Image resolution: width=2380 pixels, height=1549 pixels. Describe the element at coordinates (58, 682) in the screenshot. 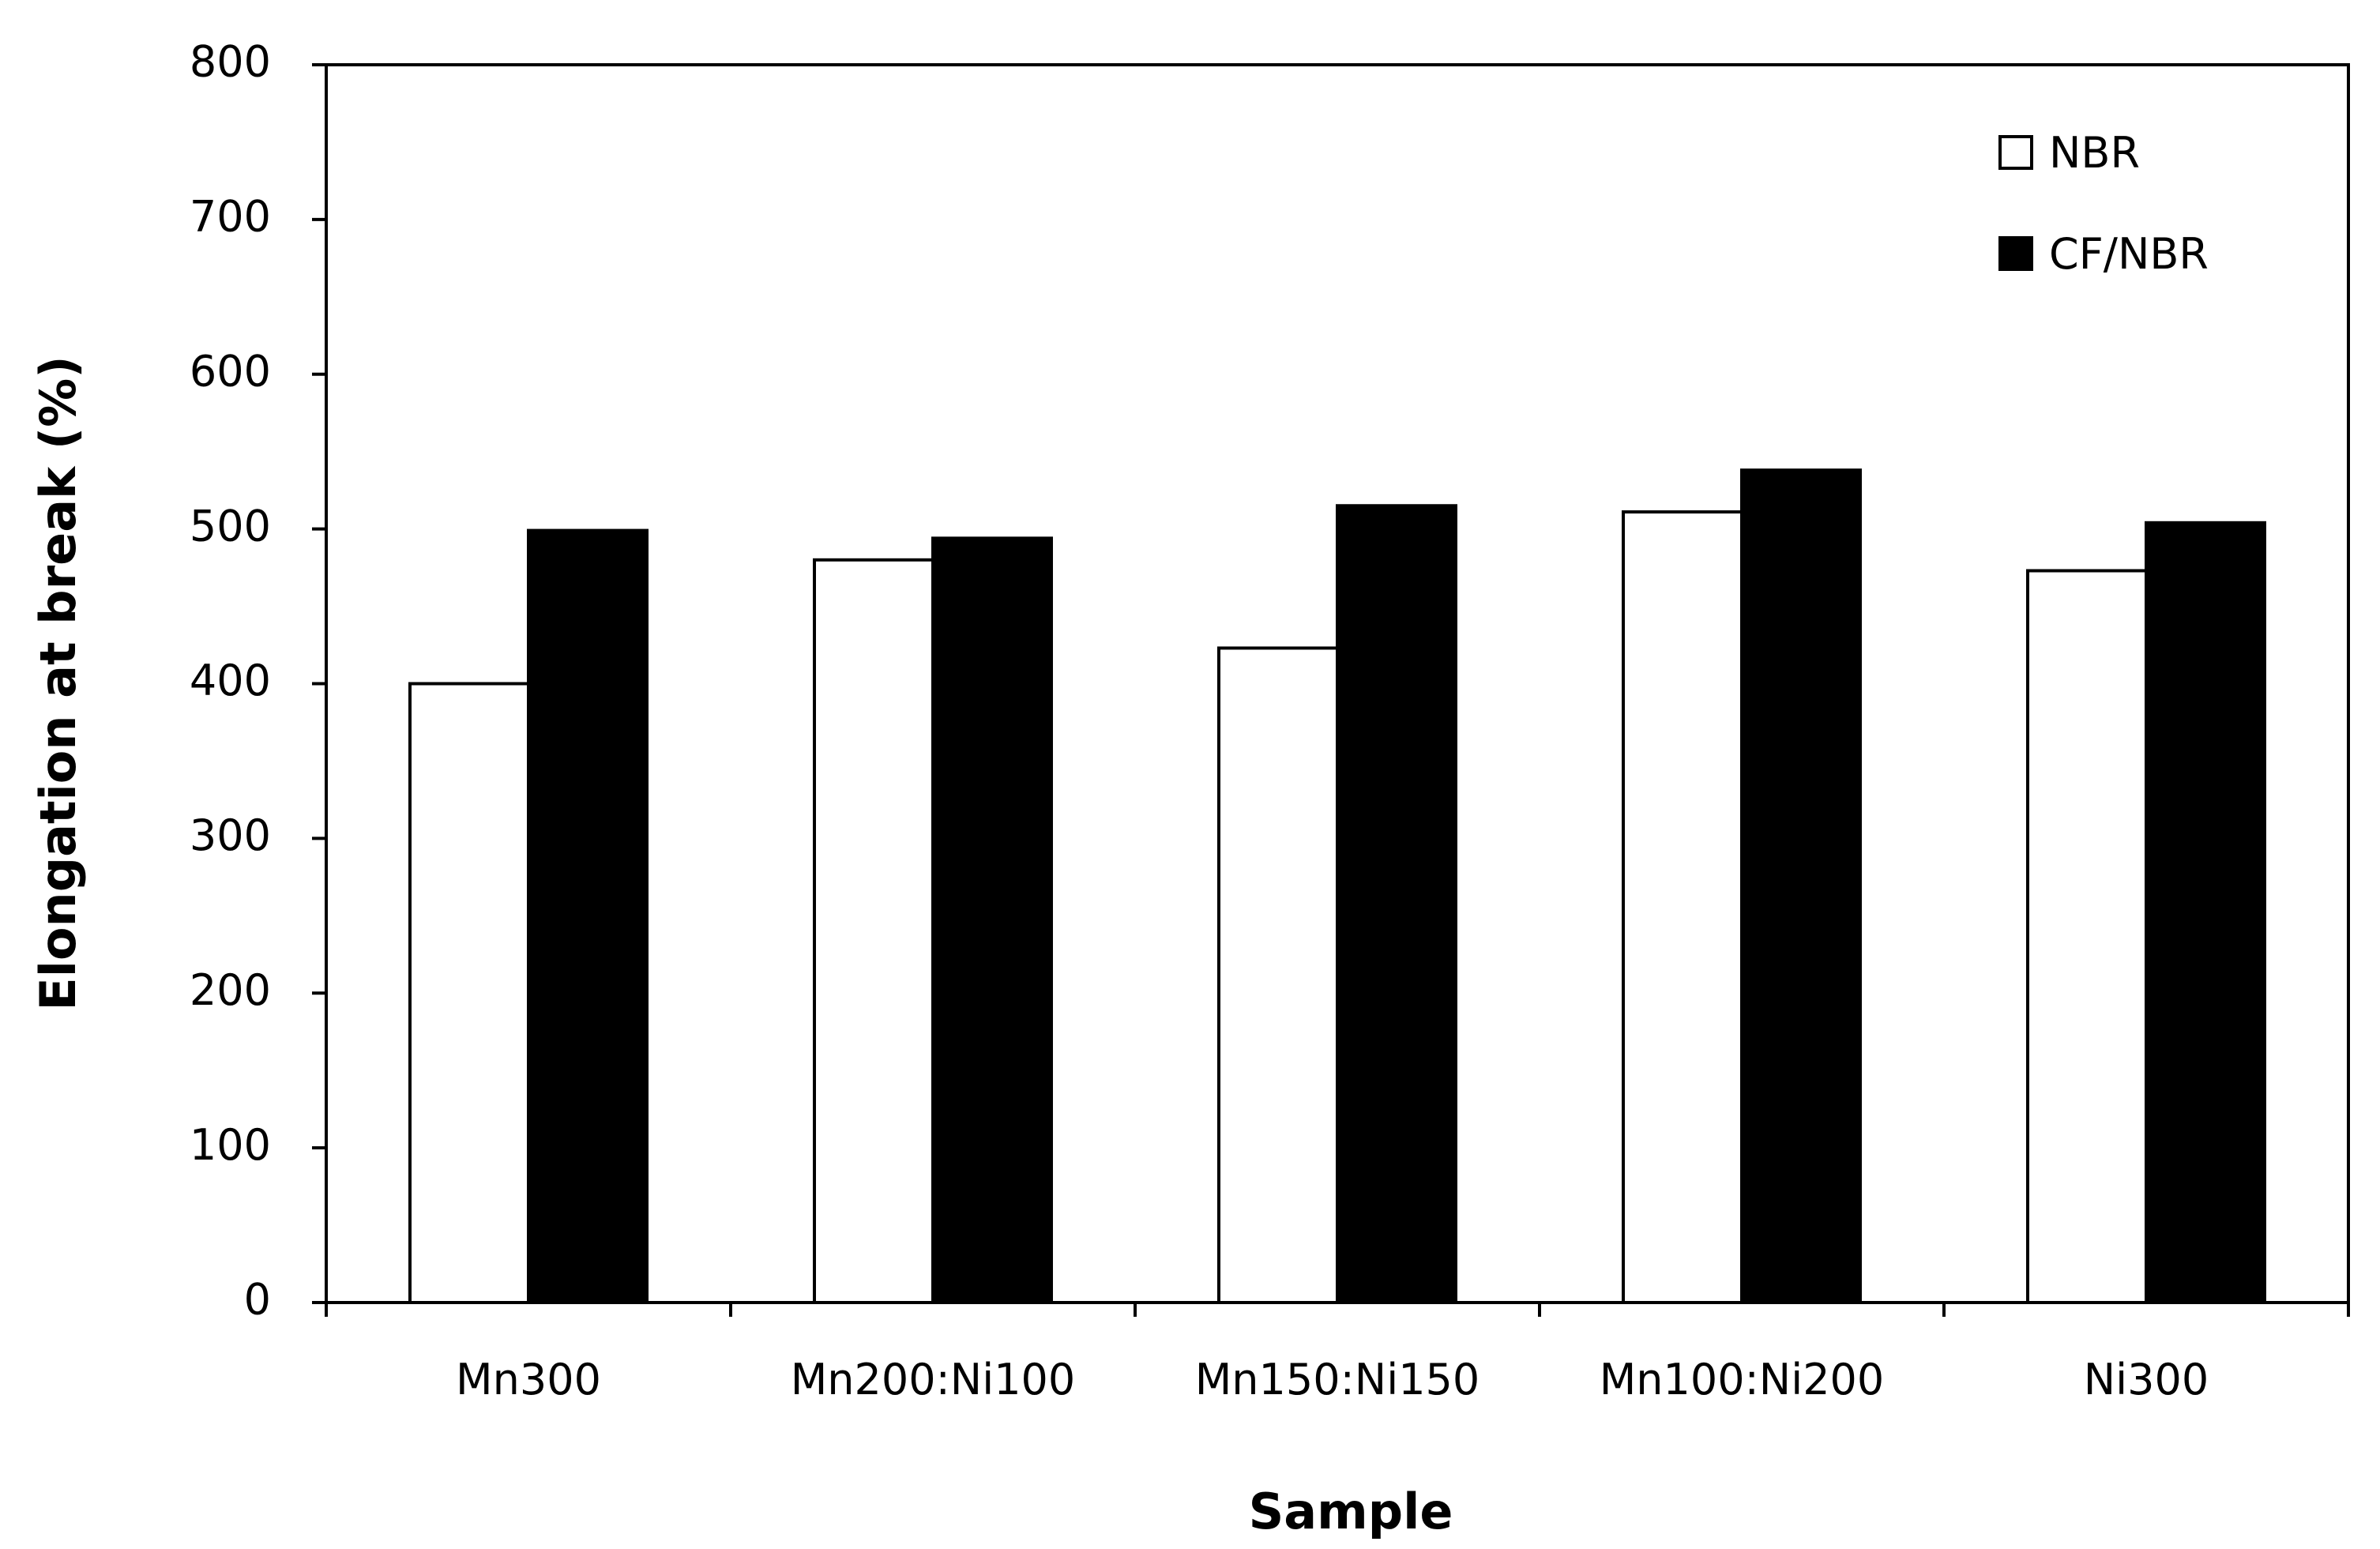

I see `y-axis-title: Elongation at break (%)` at that location.